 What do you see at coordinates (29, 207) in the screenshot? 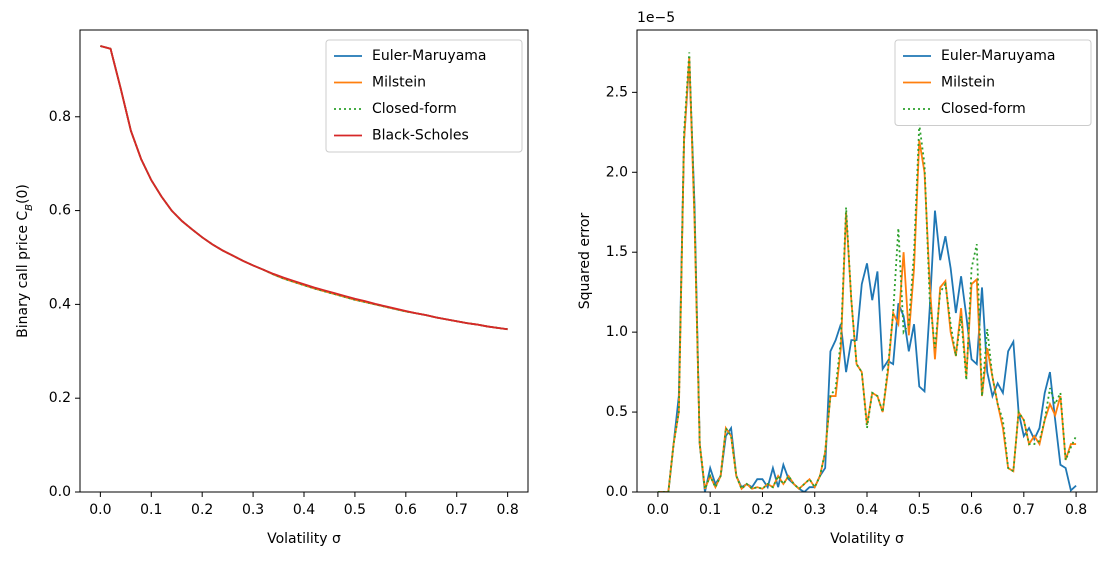
I see `y-axis-label-sub: B` at bounding box center [29, 207].